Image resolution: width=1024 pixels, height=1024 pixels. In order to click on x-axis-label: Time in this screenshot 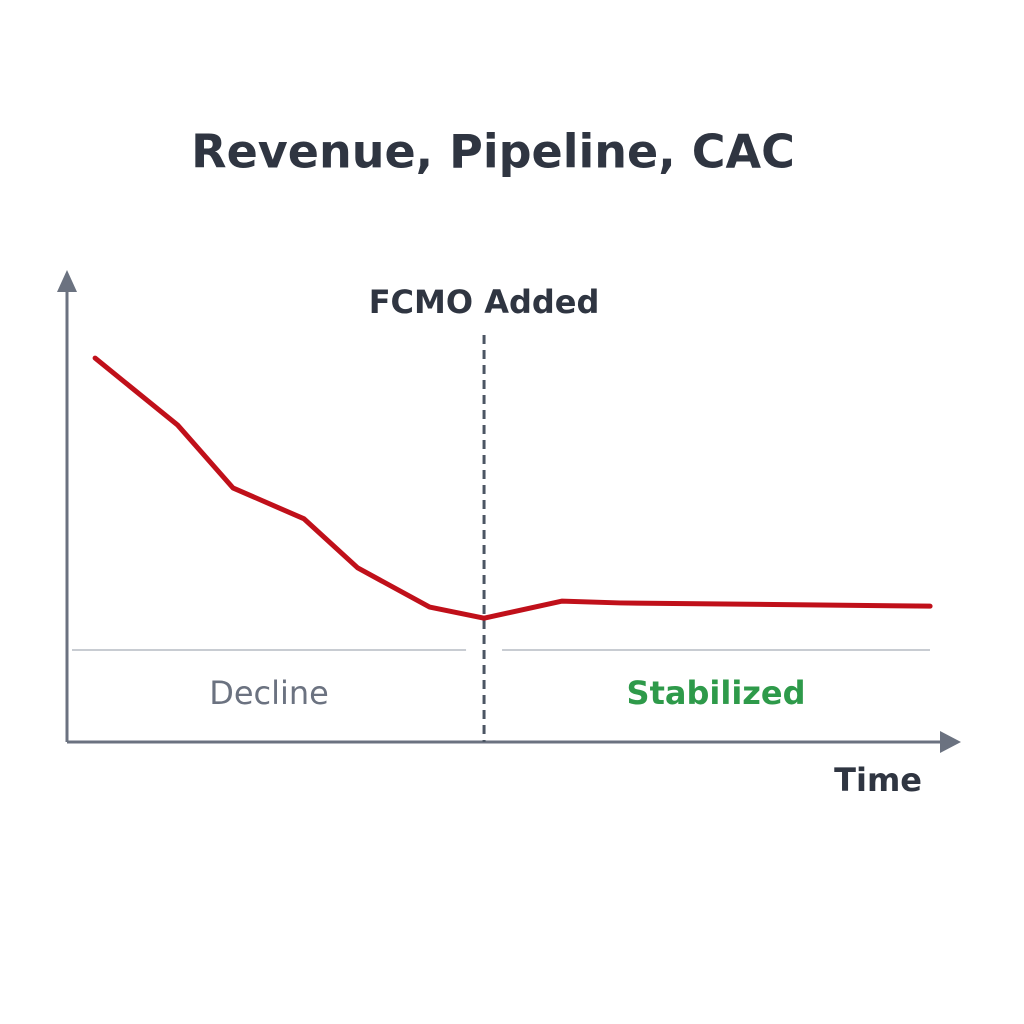, I will do `click(878, 780)`.